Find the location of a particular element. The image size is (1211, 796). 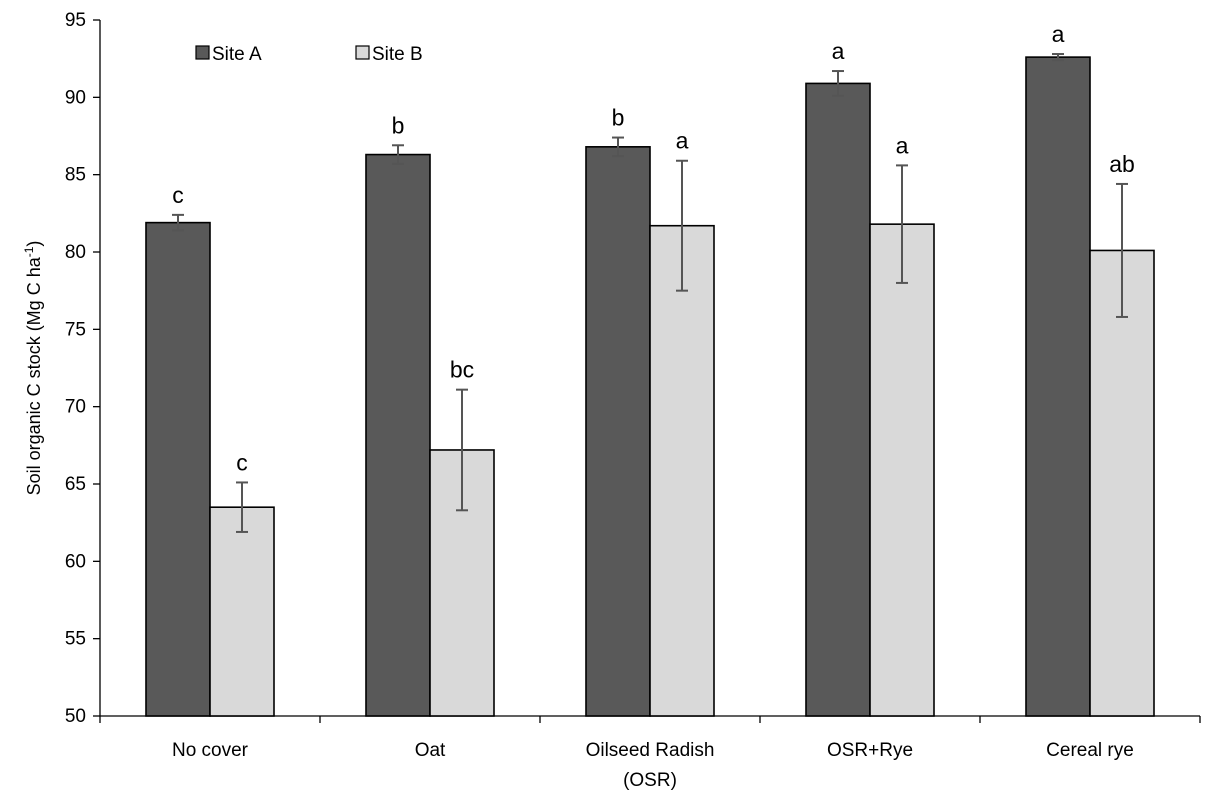

svg-text:Soil organic C stock (Mg C ha: Soil organic C stock (Mg C ha-1) is located at coordinates (33, 368).